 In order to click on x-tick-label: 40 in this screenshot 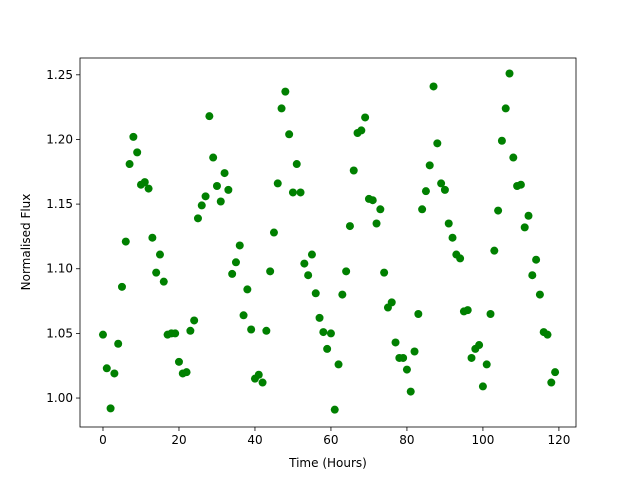, I will do `click(254, 440)`.